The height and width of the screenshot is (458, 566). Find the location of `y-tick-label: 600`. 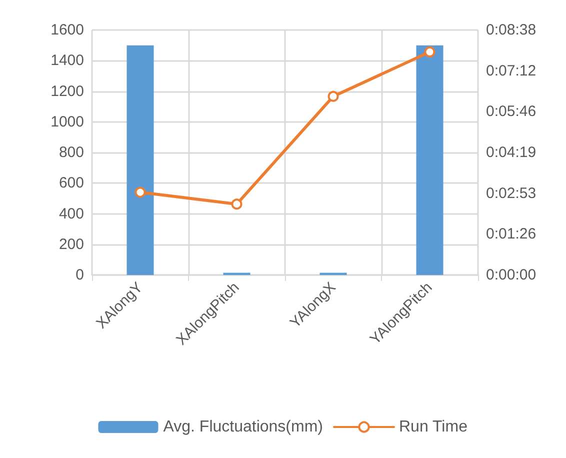

y-tick-label: 600 is located at coordinates (71, 183).